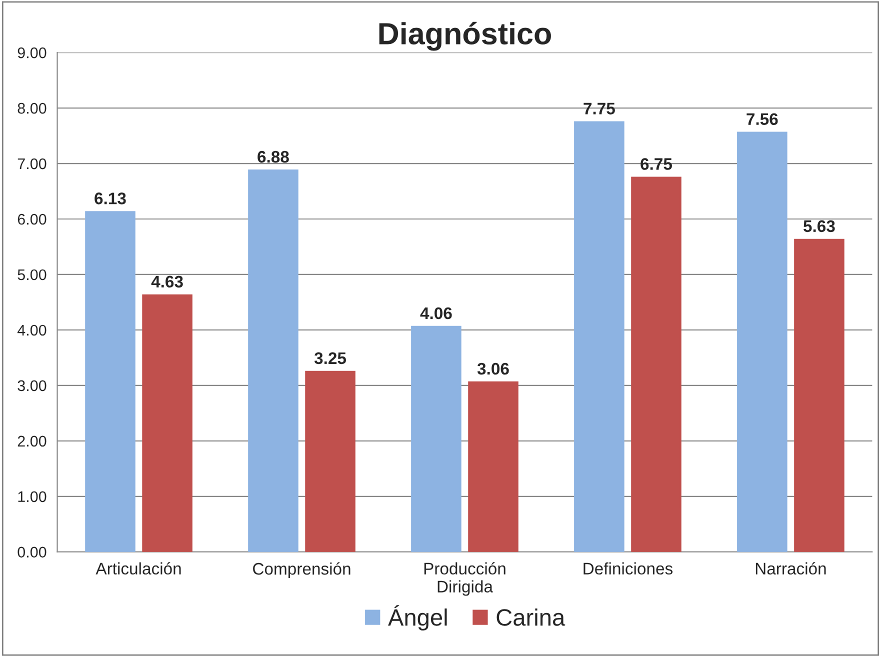 Image resolution: width=881 pixels, height=657 pixels. I want to click on y-tick-label: 6.00, so click(32, 219).